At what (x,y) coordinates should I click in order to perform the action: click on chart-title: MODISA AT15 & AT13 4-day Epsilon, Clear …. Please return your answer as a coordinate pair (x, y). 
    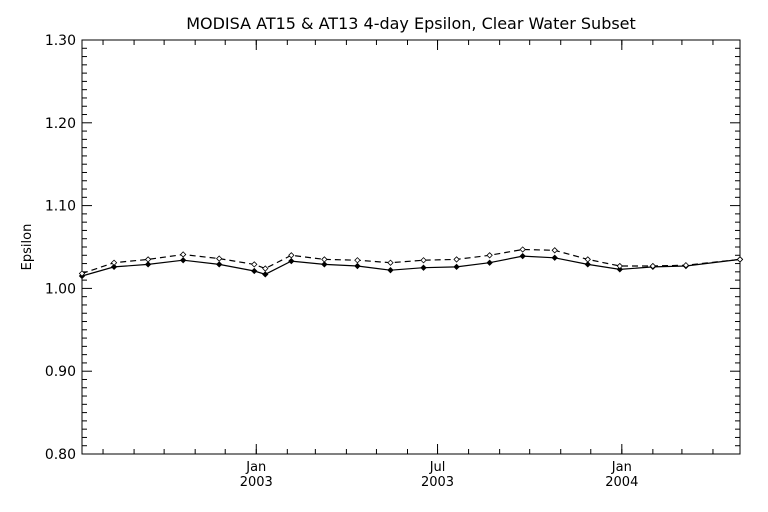
    Looking at the image, I should click on (411, 23).